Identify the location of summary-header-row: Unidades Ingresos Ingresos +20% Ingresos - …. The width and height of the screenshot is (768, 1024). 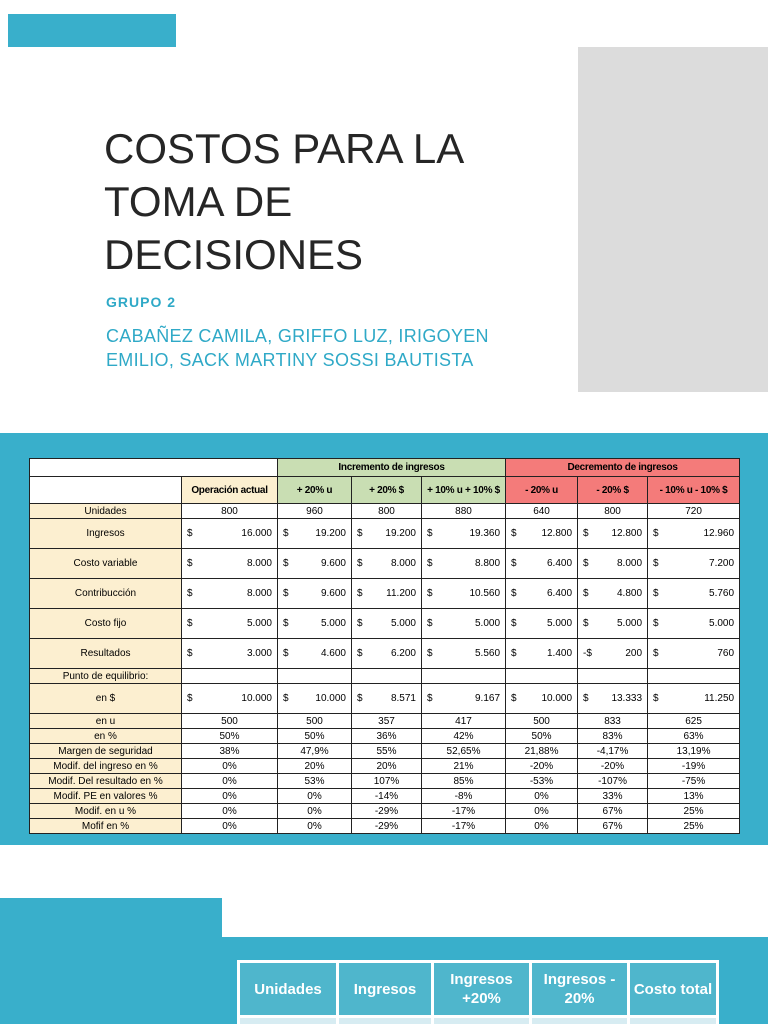
(478, 989).